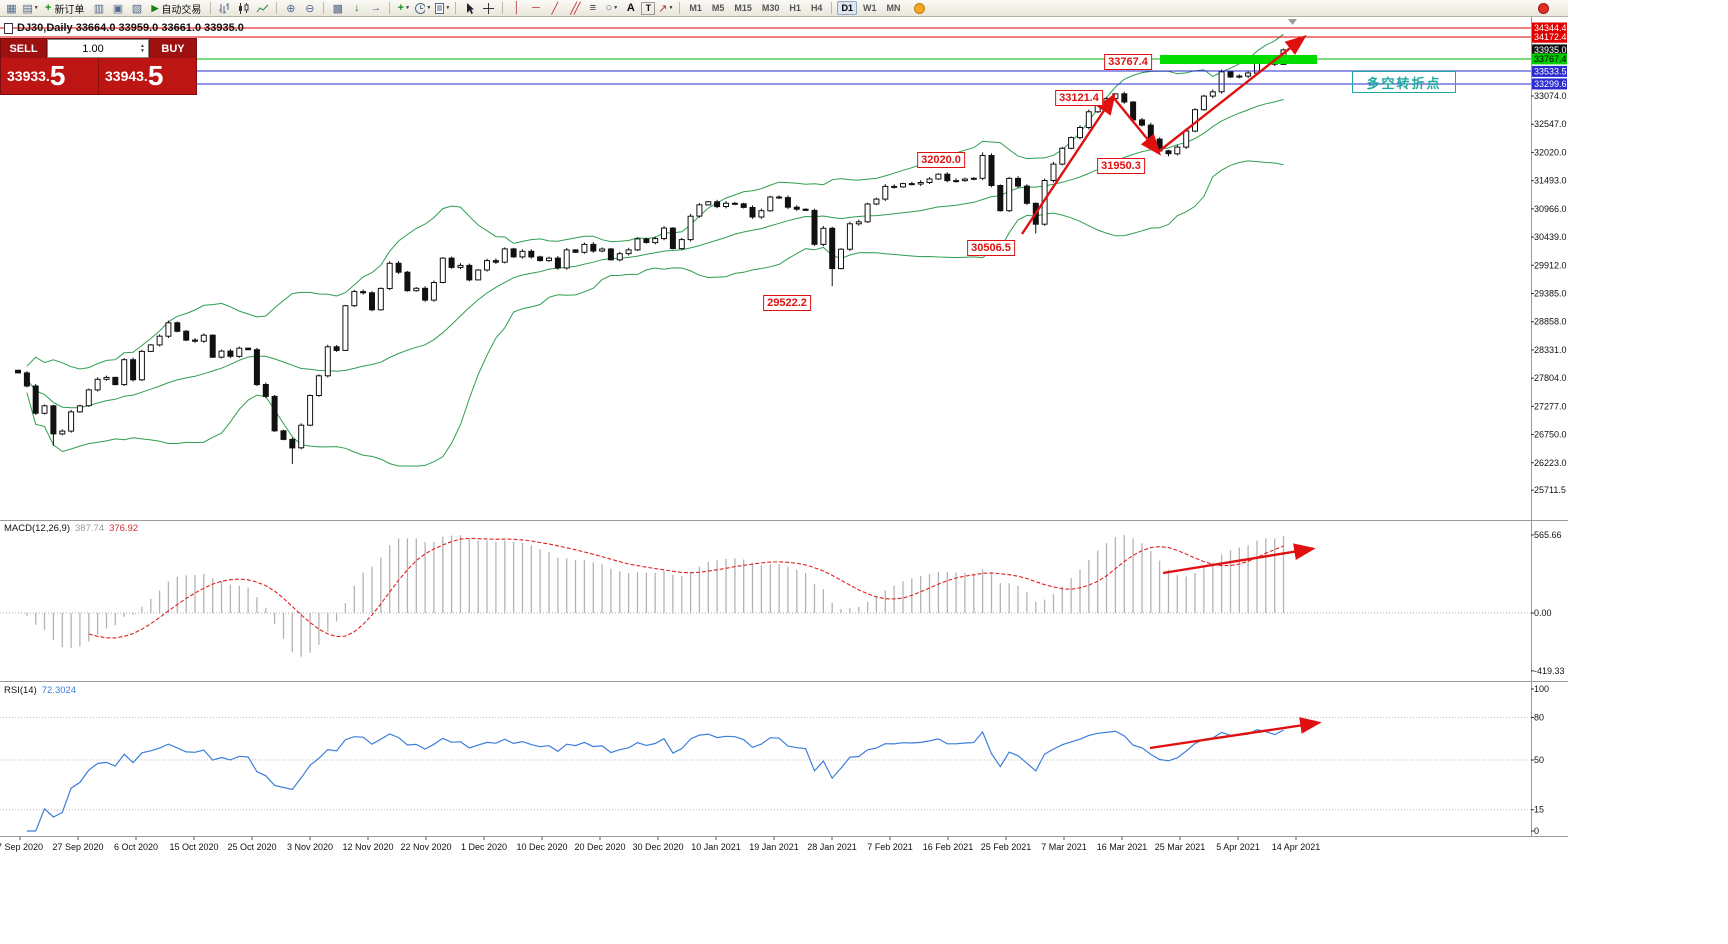 This screenshot has width=1728, height=944. What do you see at coordinates (64, 8) in the screenshot?
I see `new-order-button: + 新订单` at bounding box center [64, 8].